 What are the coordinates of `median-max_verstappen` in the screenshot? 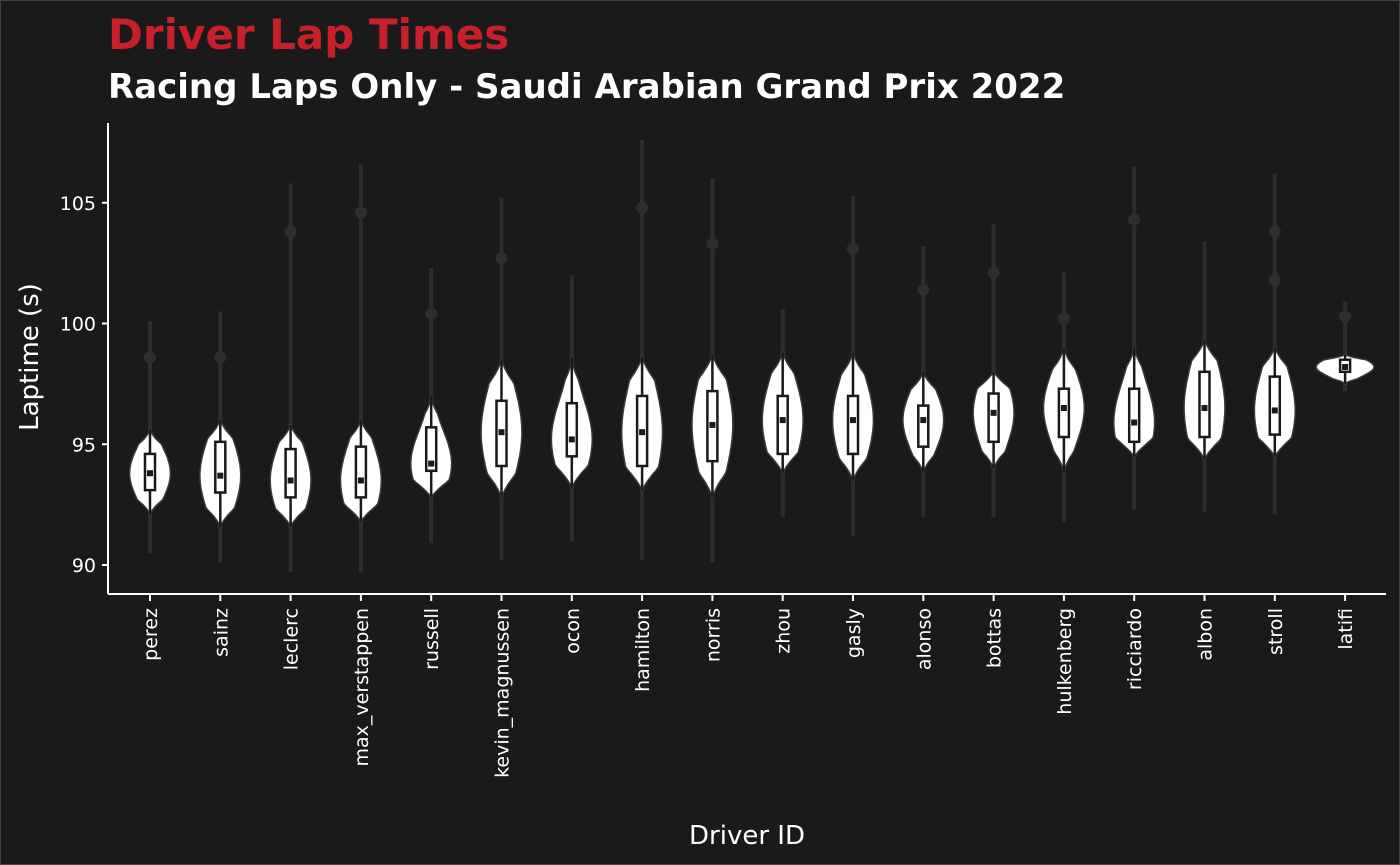 It's located at (360, 480).